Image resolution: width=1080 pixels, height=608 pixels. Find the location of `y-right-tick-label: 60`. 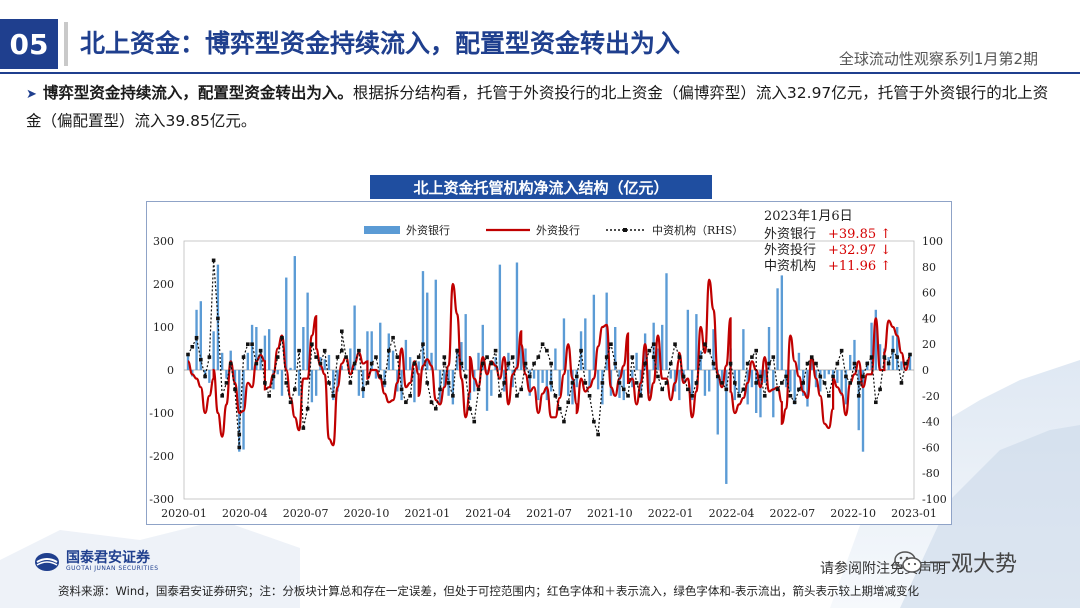

y-right-tick-label: 60 is located at coordinates (929, 293).